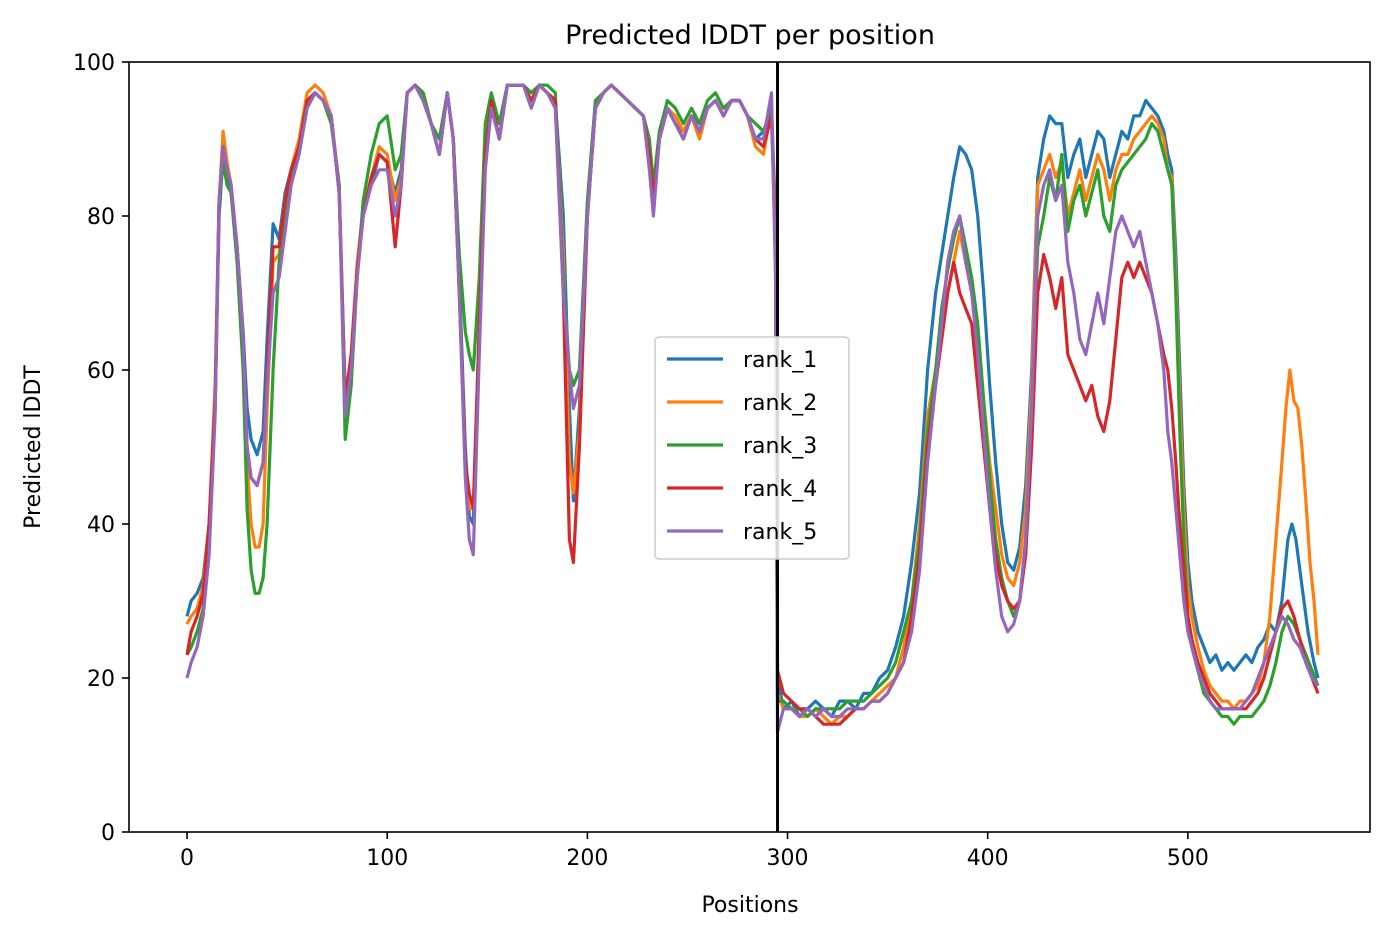 The image size is (1391, 939). What do you see at coordinates (988, 858) in the screenshot?
I see `x-tick-label: 400` at bounding box center [988, 858].